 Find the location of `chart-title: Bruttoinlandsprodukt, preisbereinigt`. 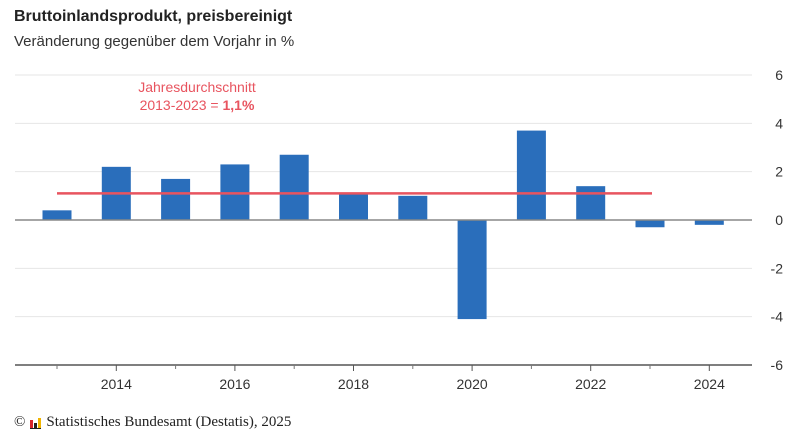

chart-title: Bruttoinlandsprodukt, preisbereinigt is located at coordinates (153, 16).